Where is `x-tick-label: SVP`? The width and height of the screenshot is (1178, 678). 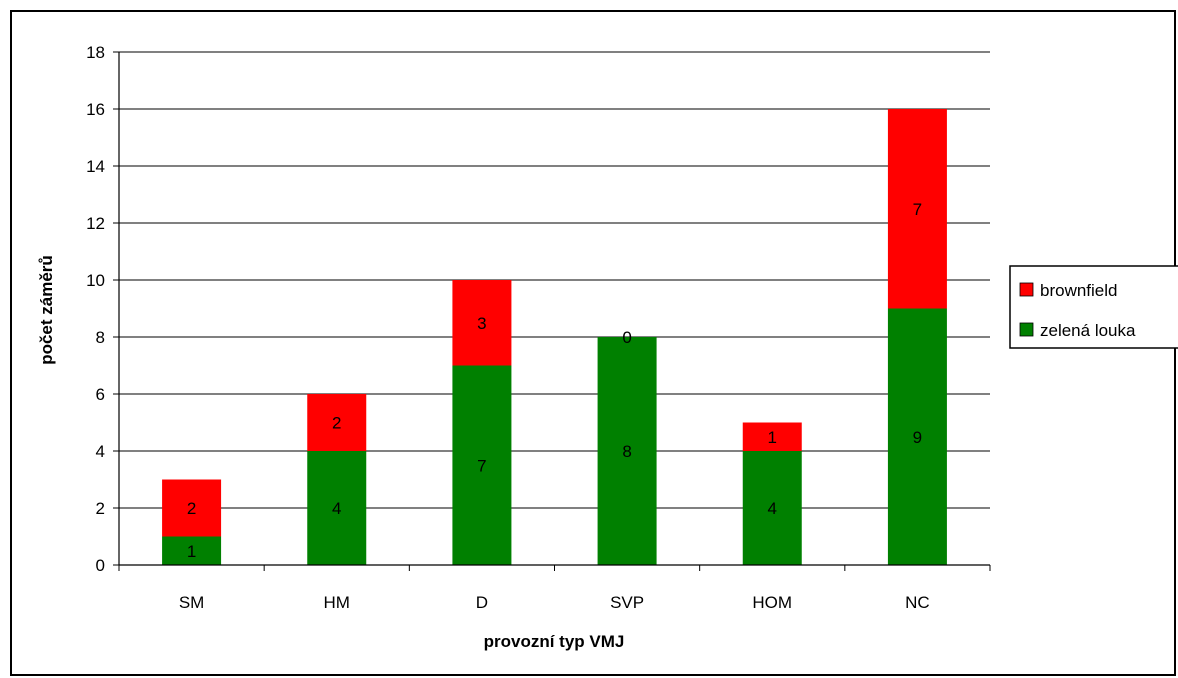
x-tick-label: SVP is located at coordinates (627, 602).